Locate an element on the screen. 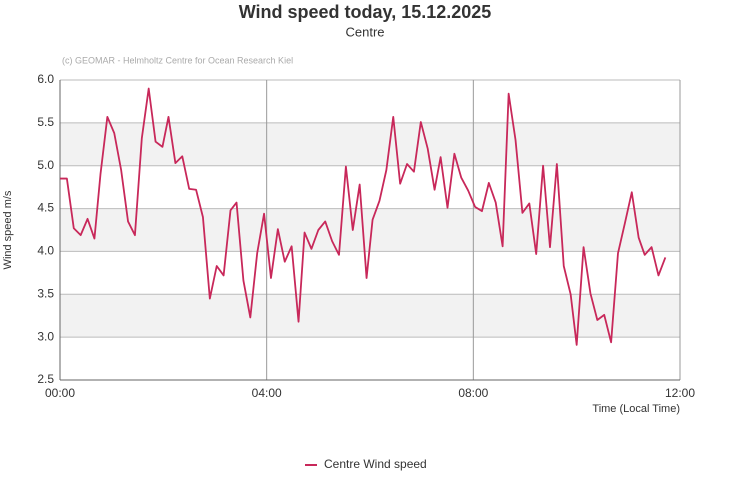 This screenshot has height=500, width=731. x-tick-label: 00:00 is located at coordinates (60, 393).